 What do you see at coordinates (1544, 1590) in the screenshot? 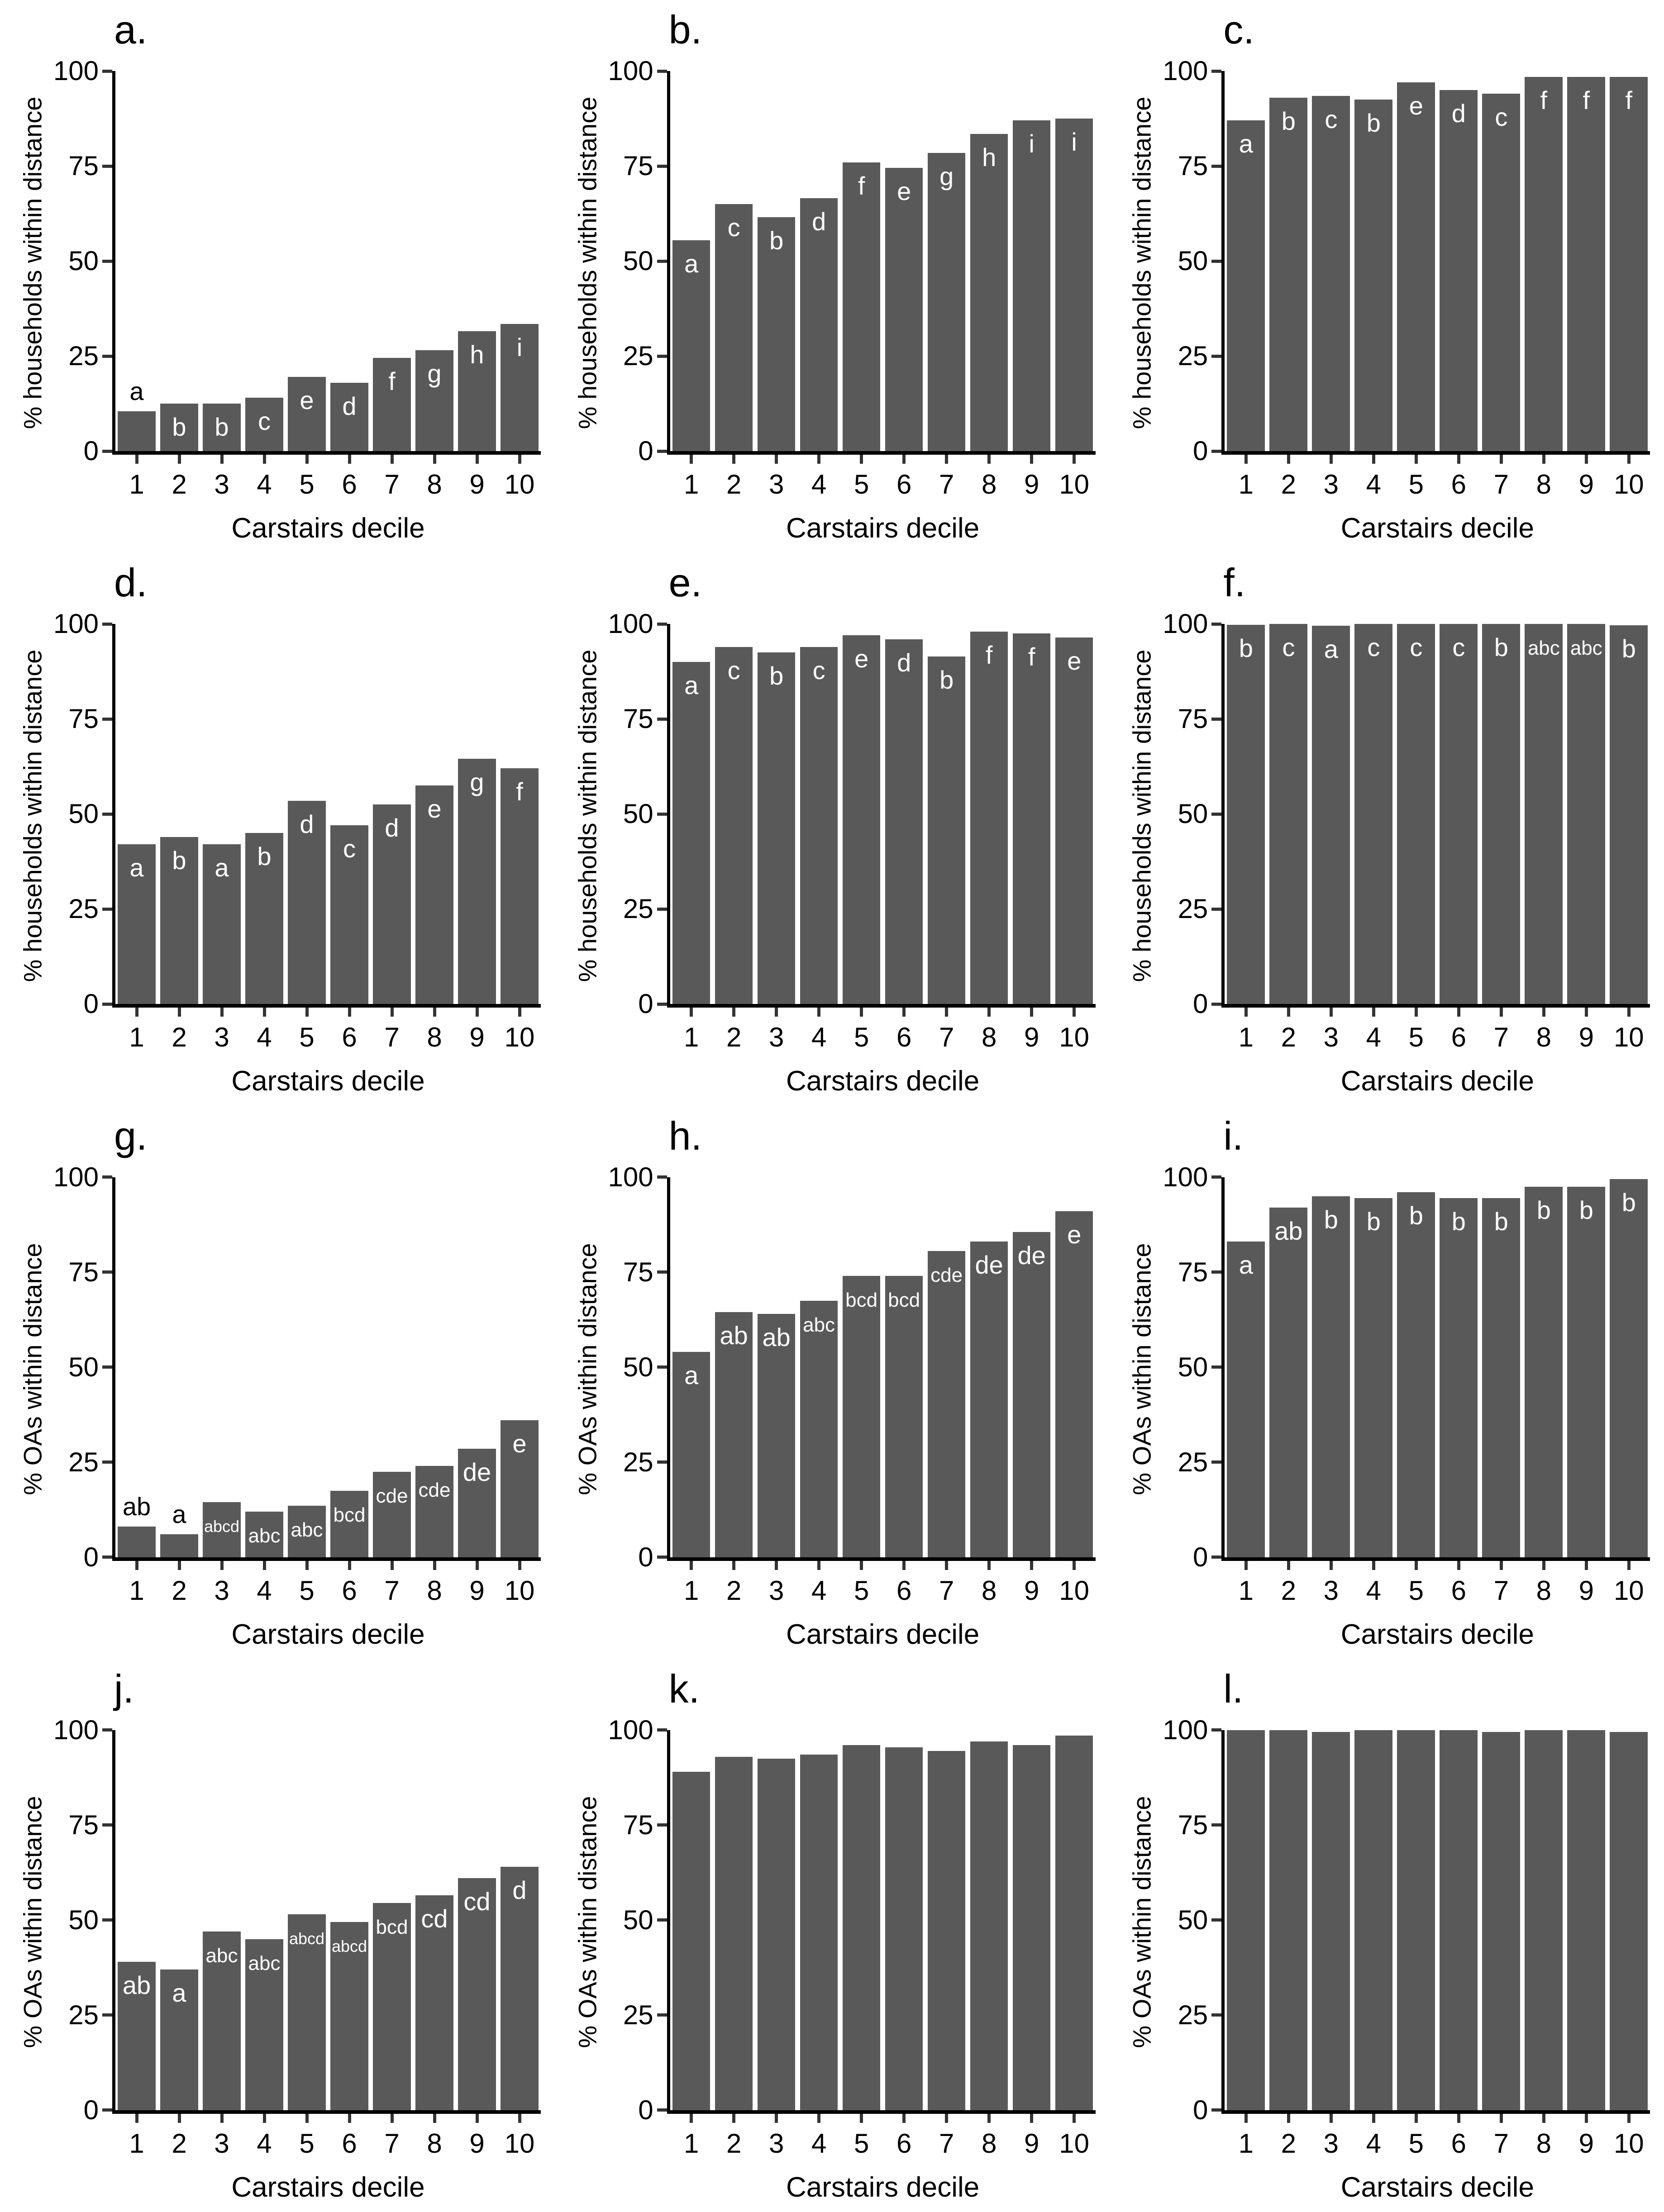
I see `x-tick-label: 8` at bounding box center [1544, 1590].